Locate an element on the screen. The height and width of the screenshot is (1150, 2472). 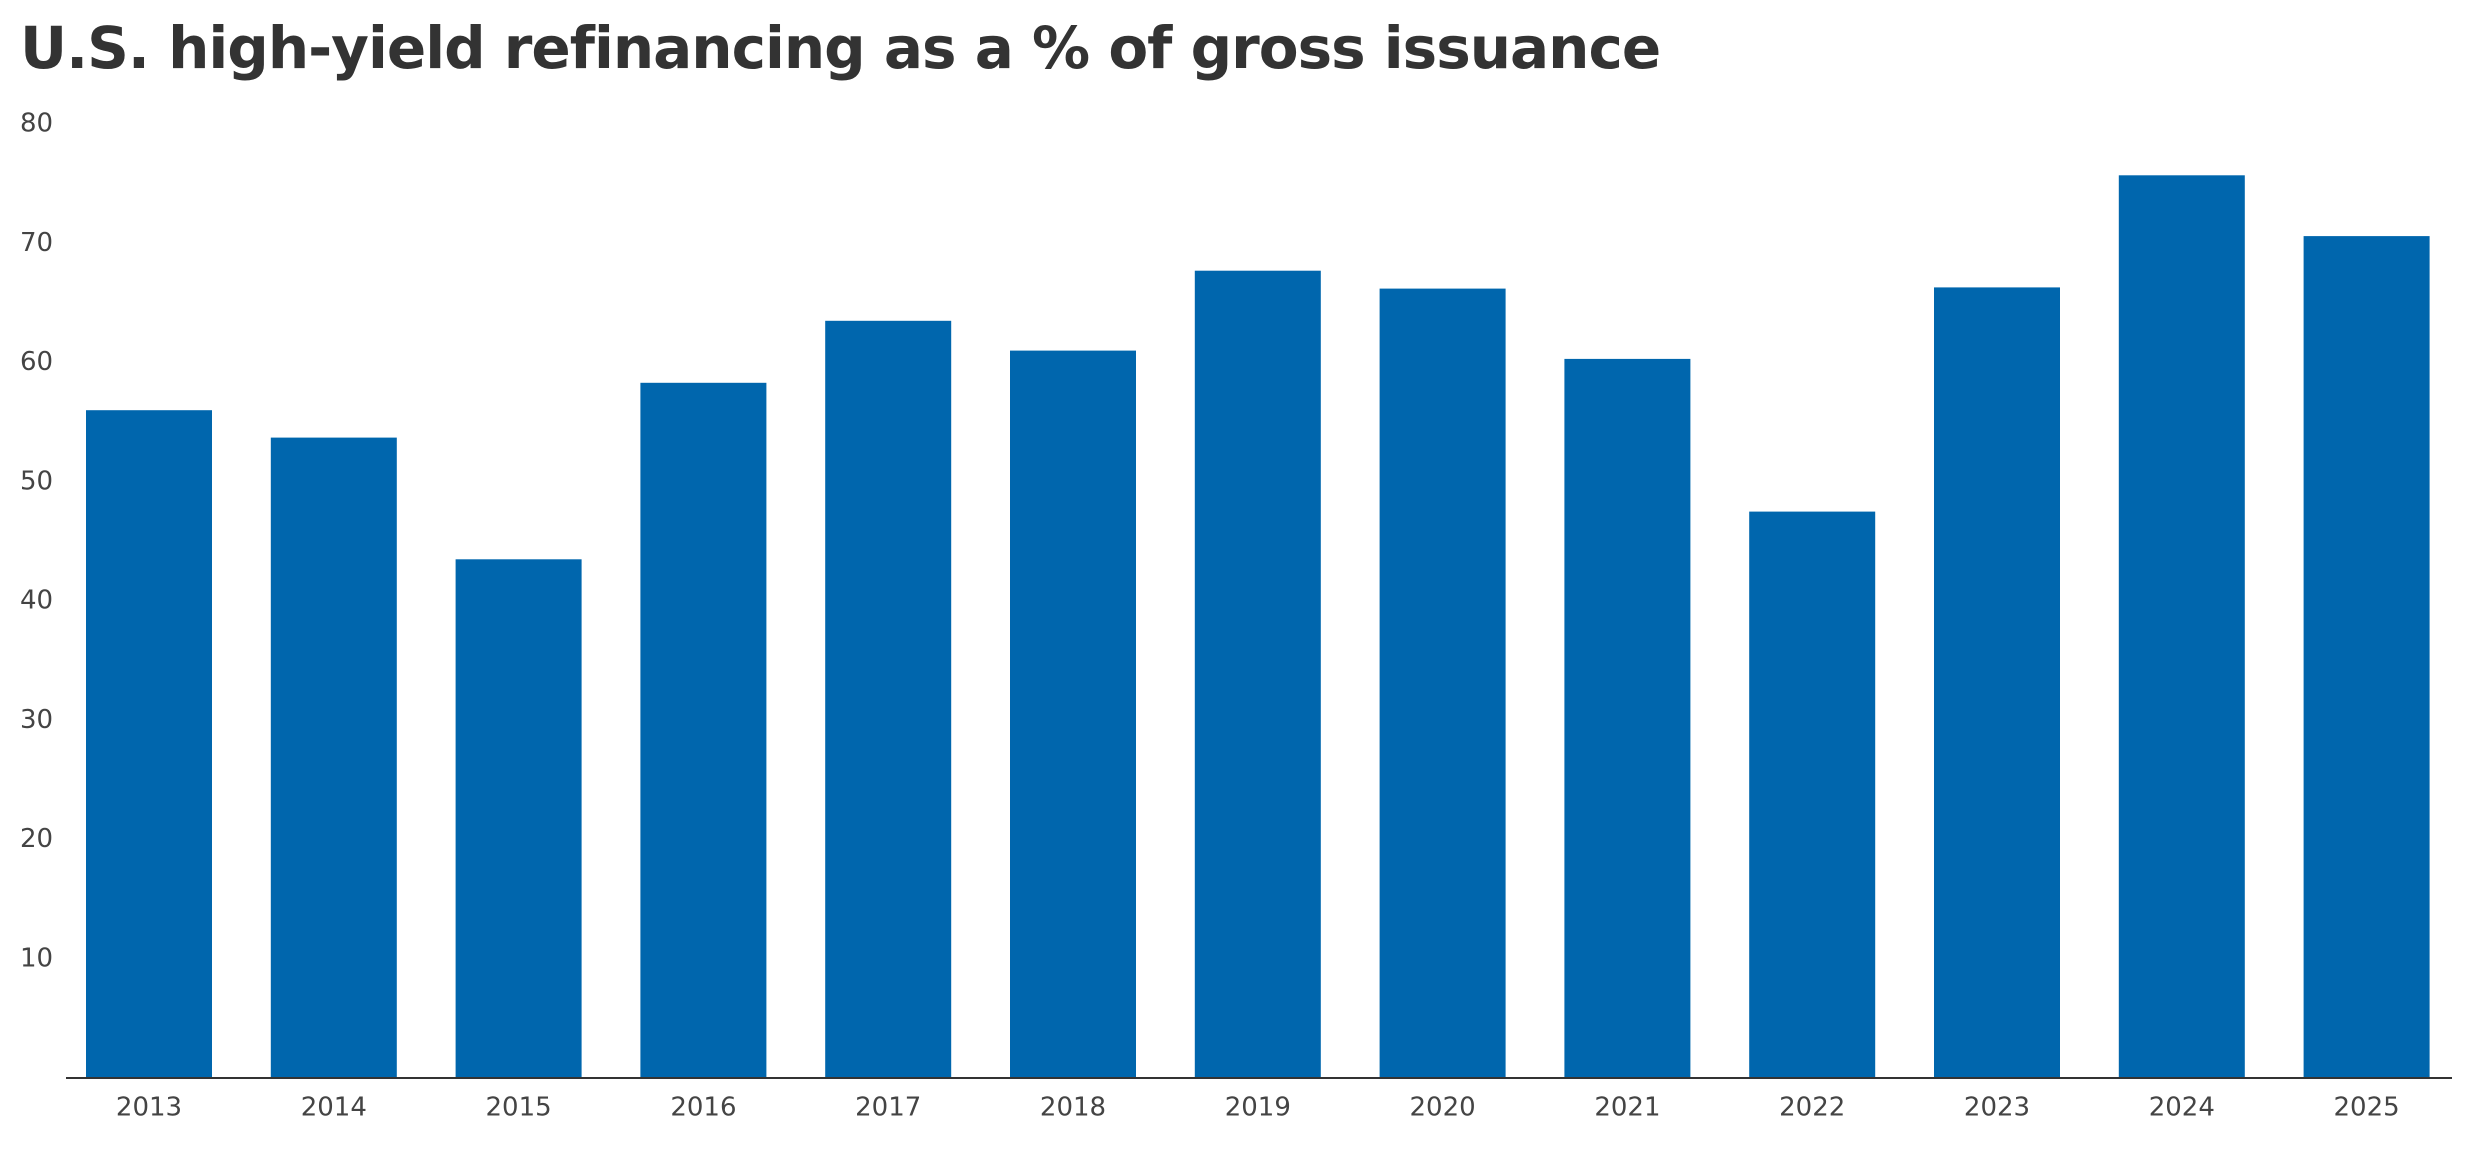
x-tick-label-2018: 2018 is located at coordinates (1073, 1108).